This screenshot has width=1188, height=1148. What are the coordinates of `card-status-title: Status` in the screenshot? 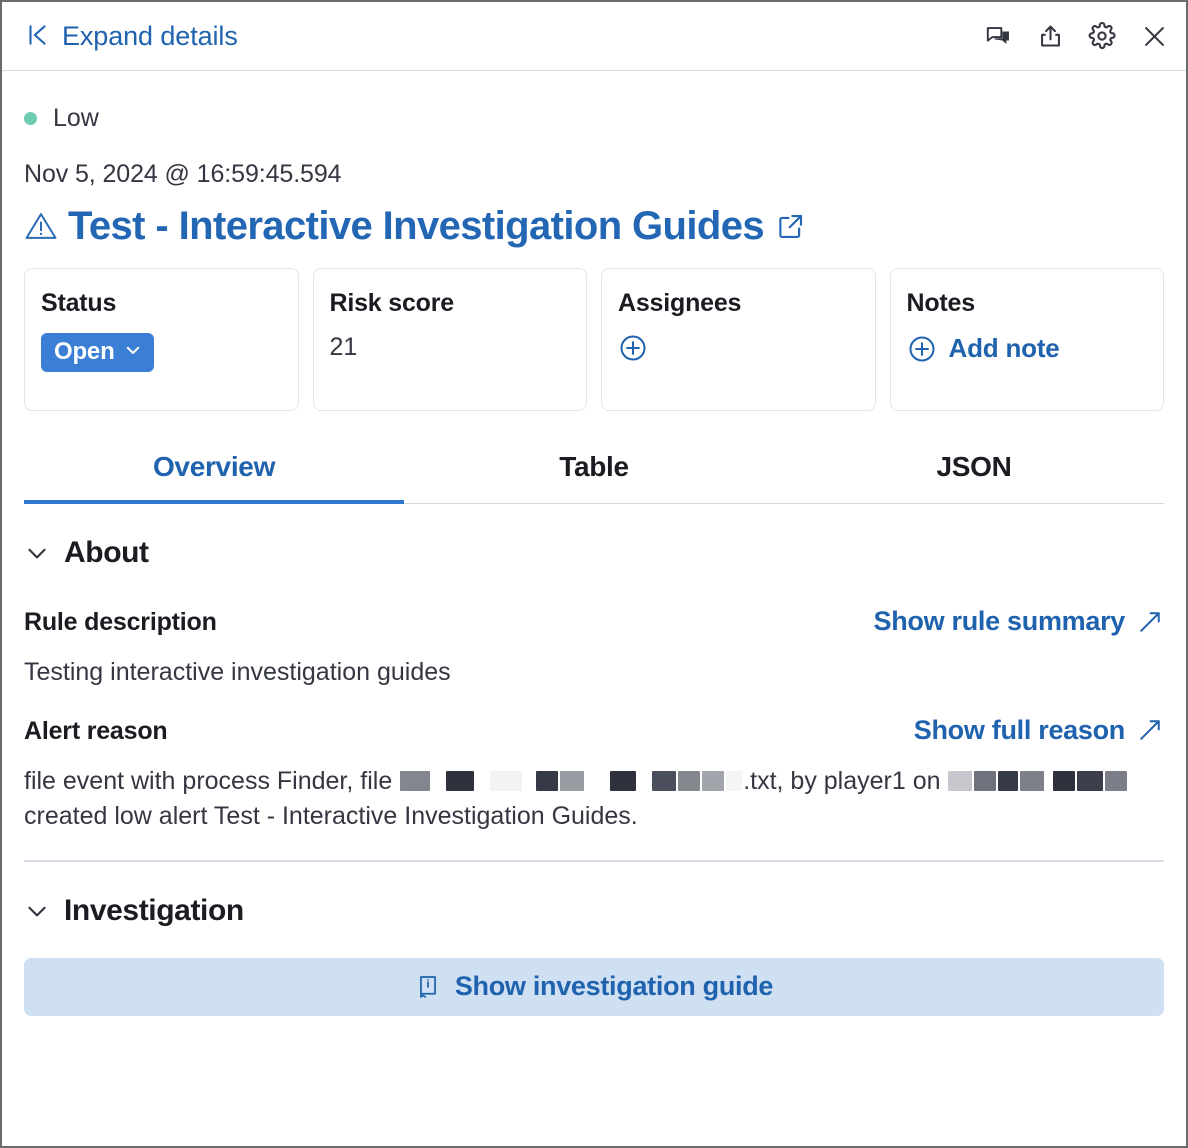 It's located at (79, 303).